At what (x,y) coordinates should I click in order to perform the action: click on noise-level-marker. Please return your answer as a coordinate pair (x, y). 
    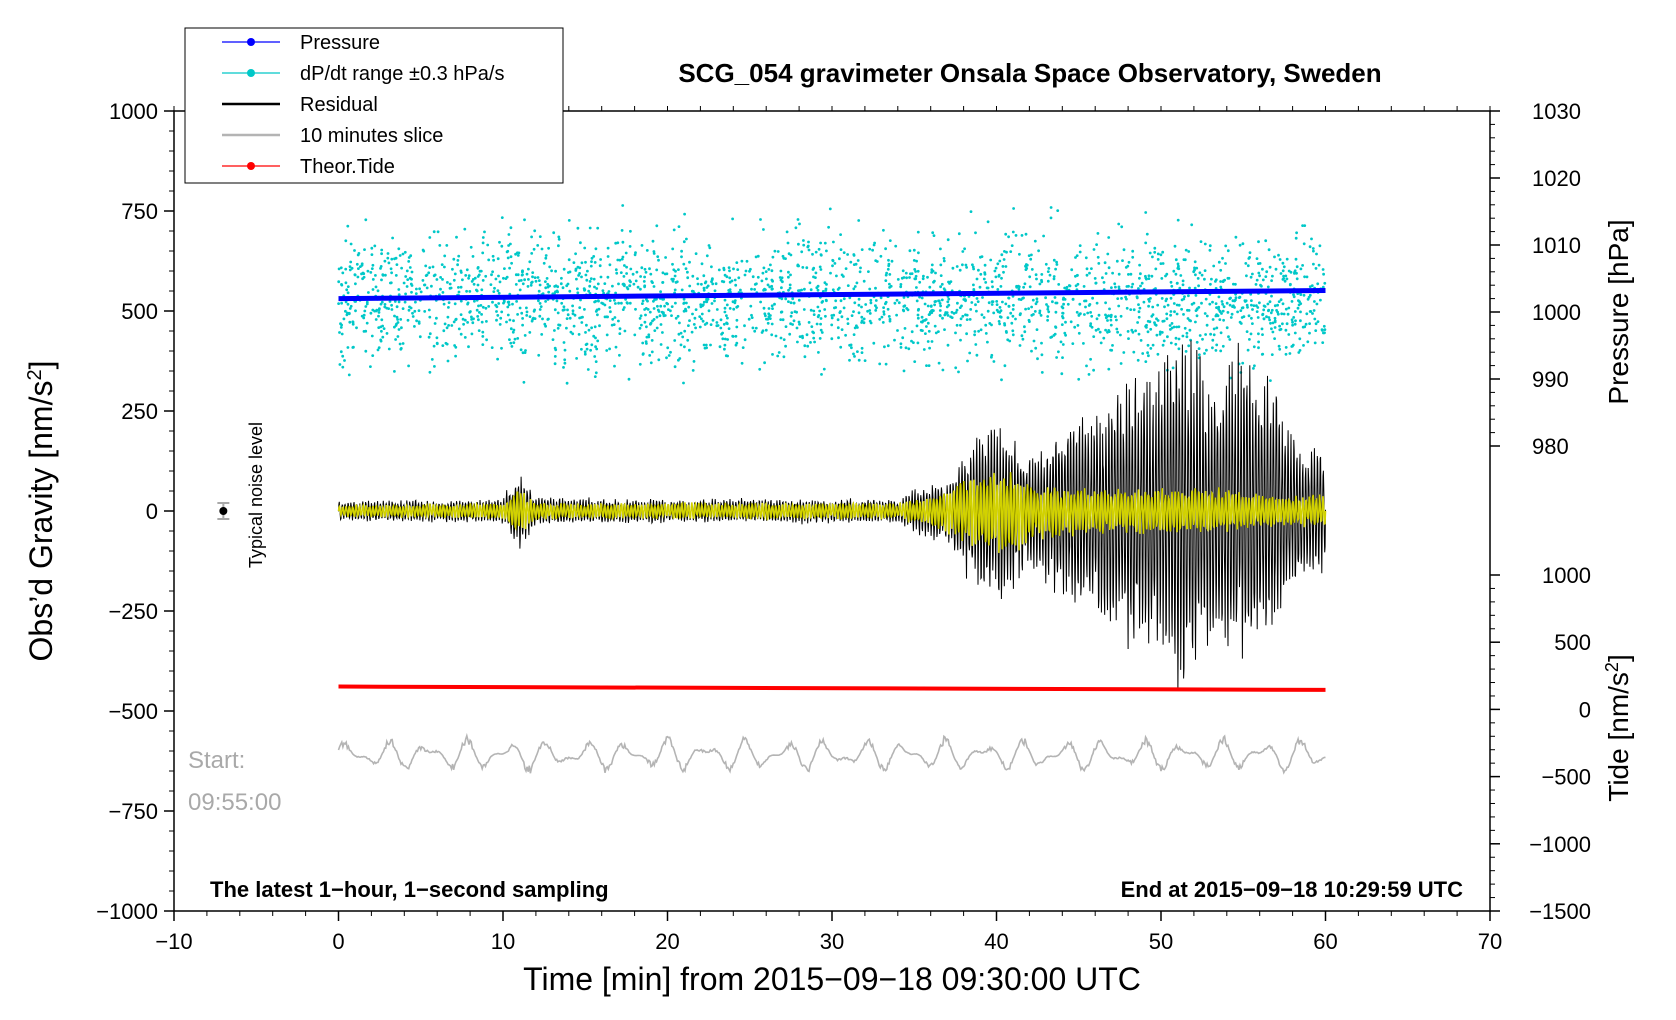
    Looking at the image, I should click on (223, 511).